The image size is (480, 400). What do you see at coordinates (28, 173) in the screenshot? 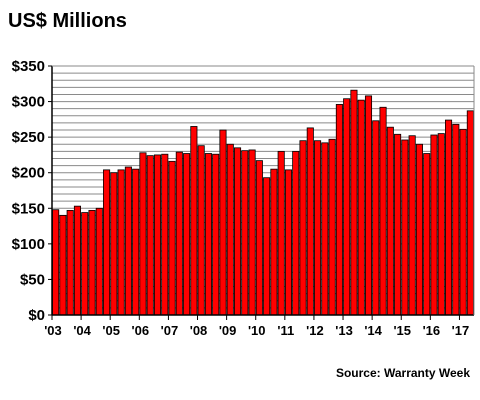
I see `y-tick-label: $200` at bounding box center [28, 173].